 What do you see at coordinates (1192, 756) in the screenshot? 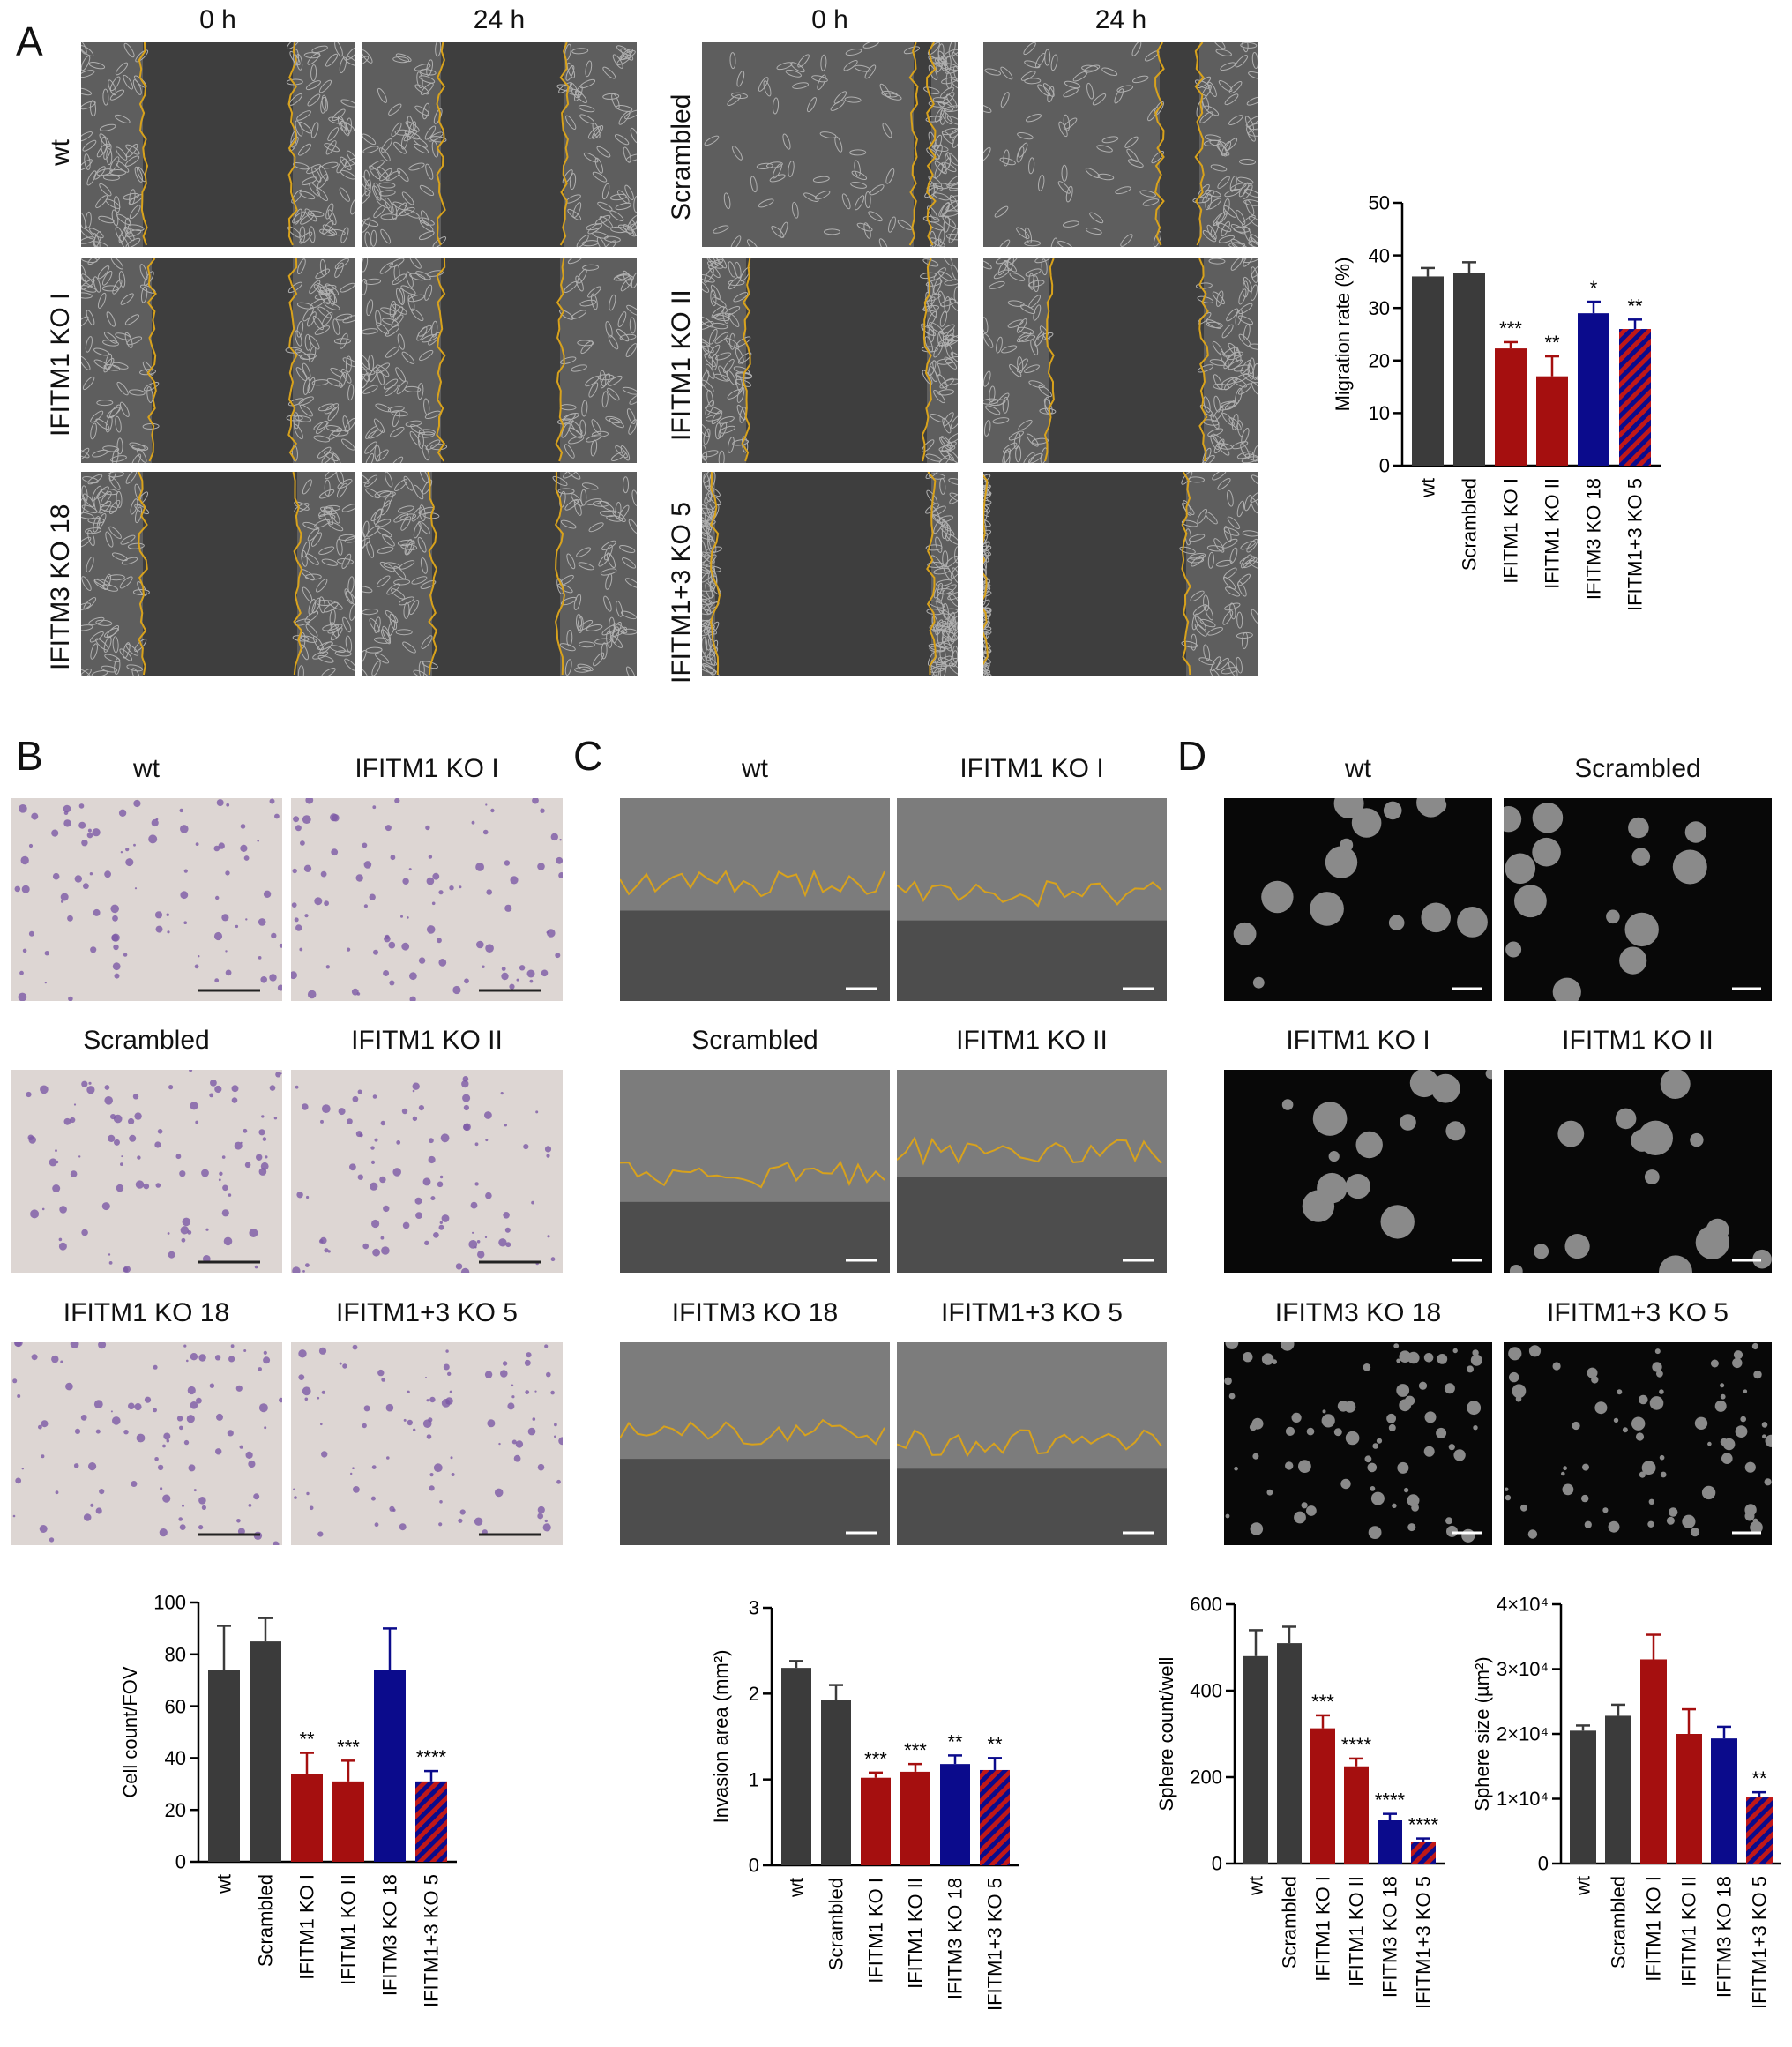
I see `panel-letter-d: D` at bounding box center [1192, 756].